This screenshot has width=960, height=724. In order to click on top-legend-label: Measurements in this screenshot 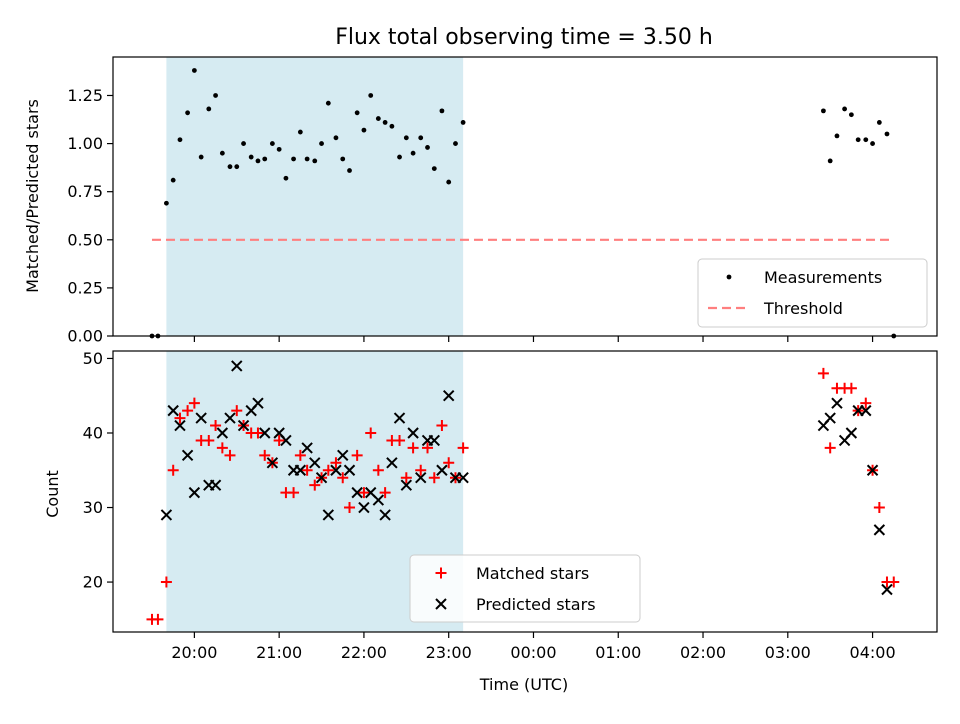, I will do `click(823, 277)`.